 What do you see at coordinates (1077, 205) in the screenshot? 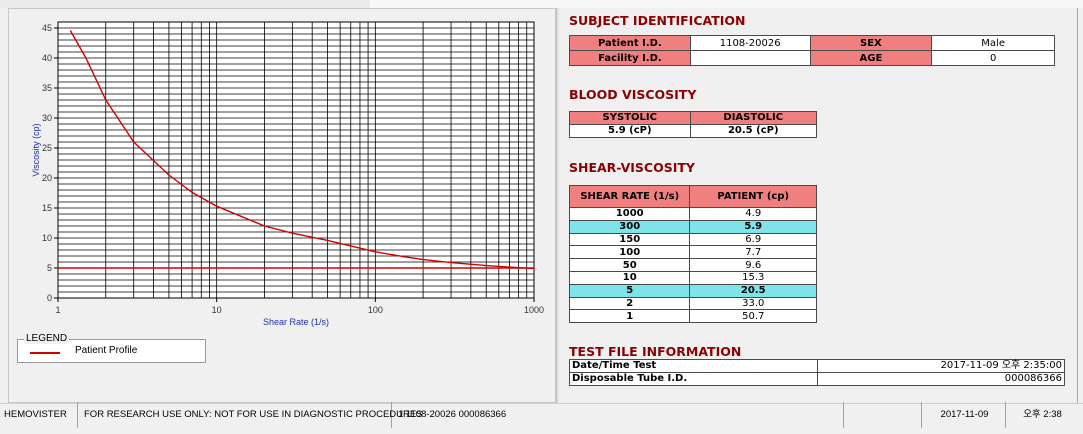
I see `right-border` at bounding box center [1077, 205].